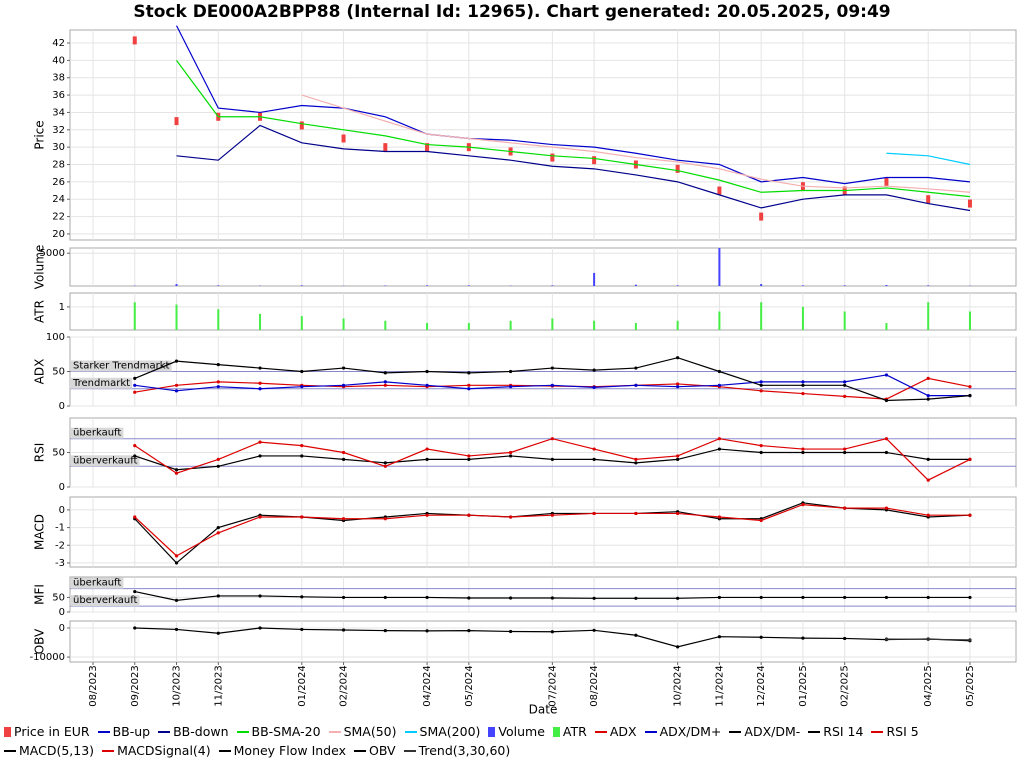 This screenshot has width=1024, height=768. Describe the element at coordinates (58, 182) in the screenshot. I see `y-tick-label: 26` at that location.